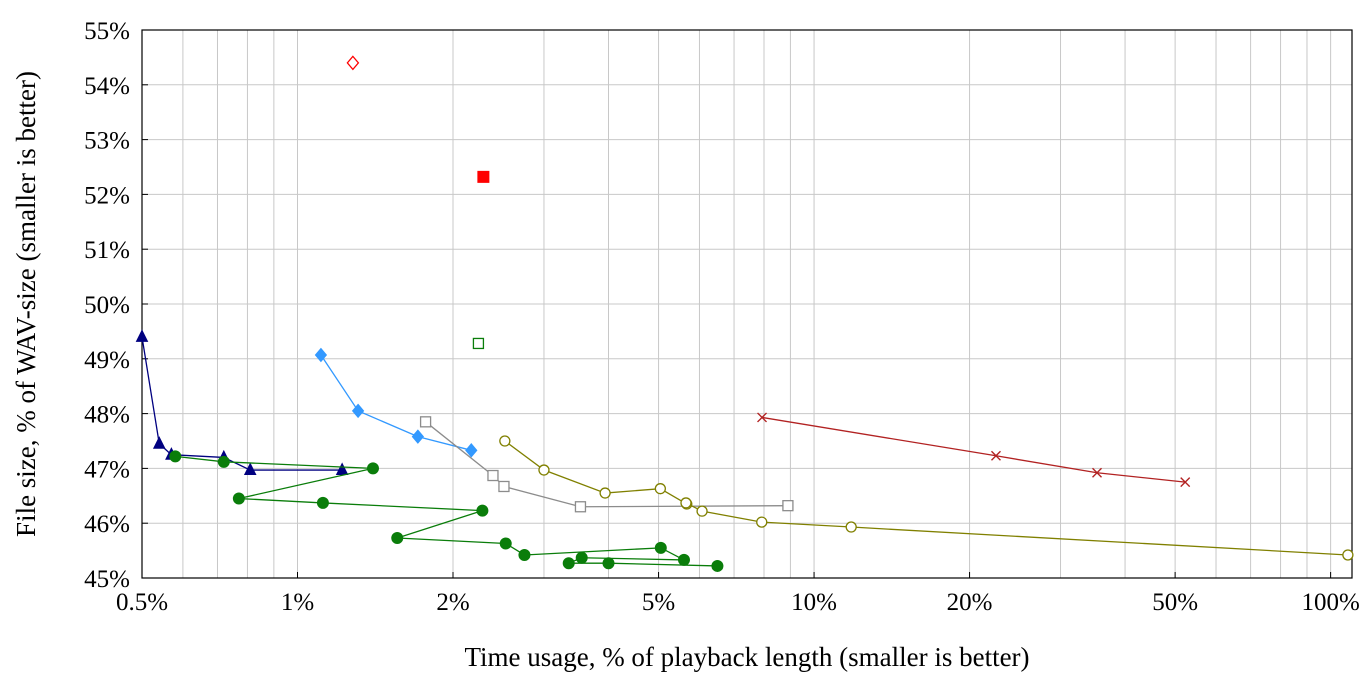 This screenshot has width=1372, height=675. Describe the element at coordinates (107, 195) in the screenshot. I see `y-tick-label: 52%` at that location.